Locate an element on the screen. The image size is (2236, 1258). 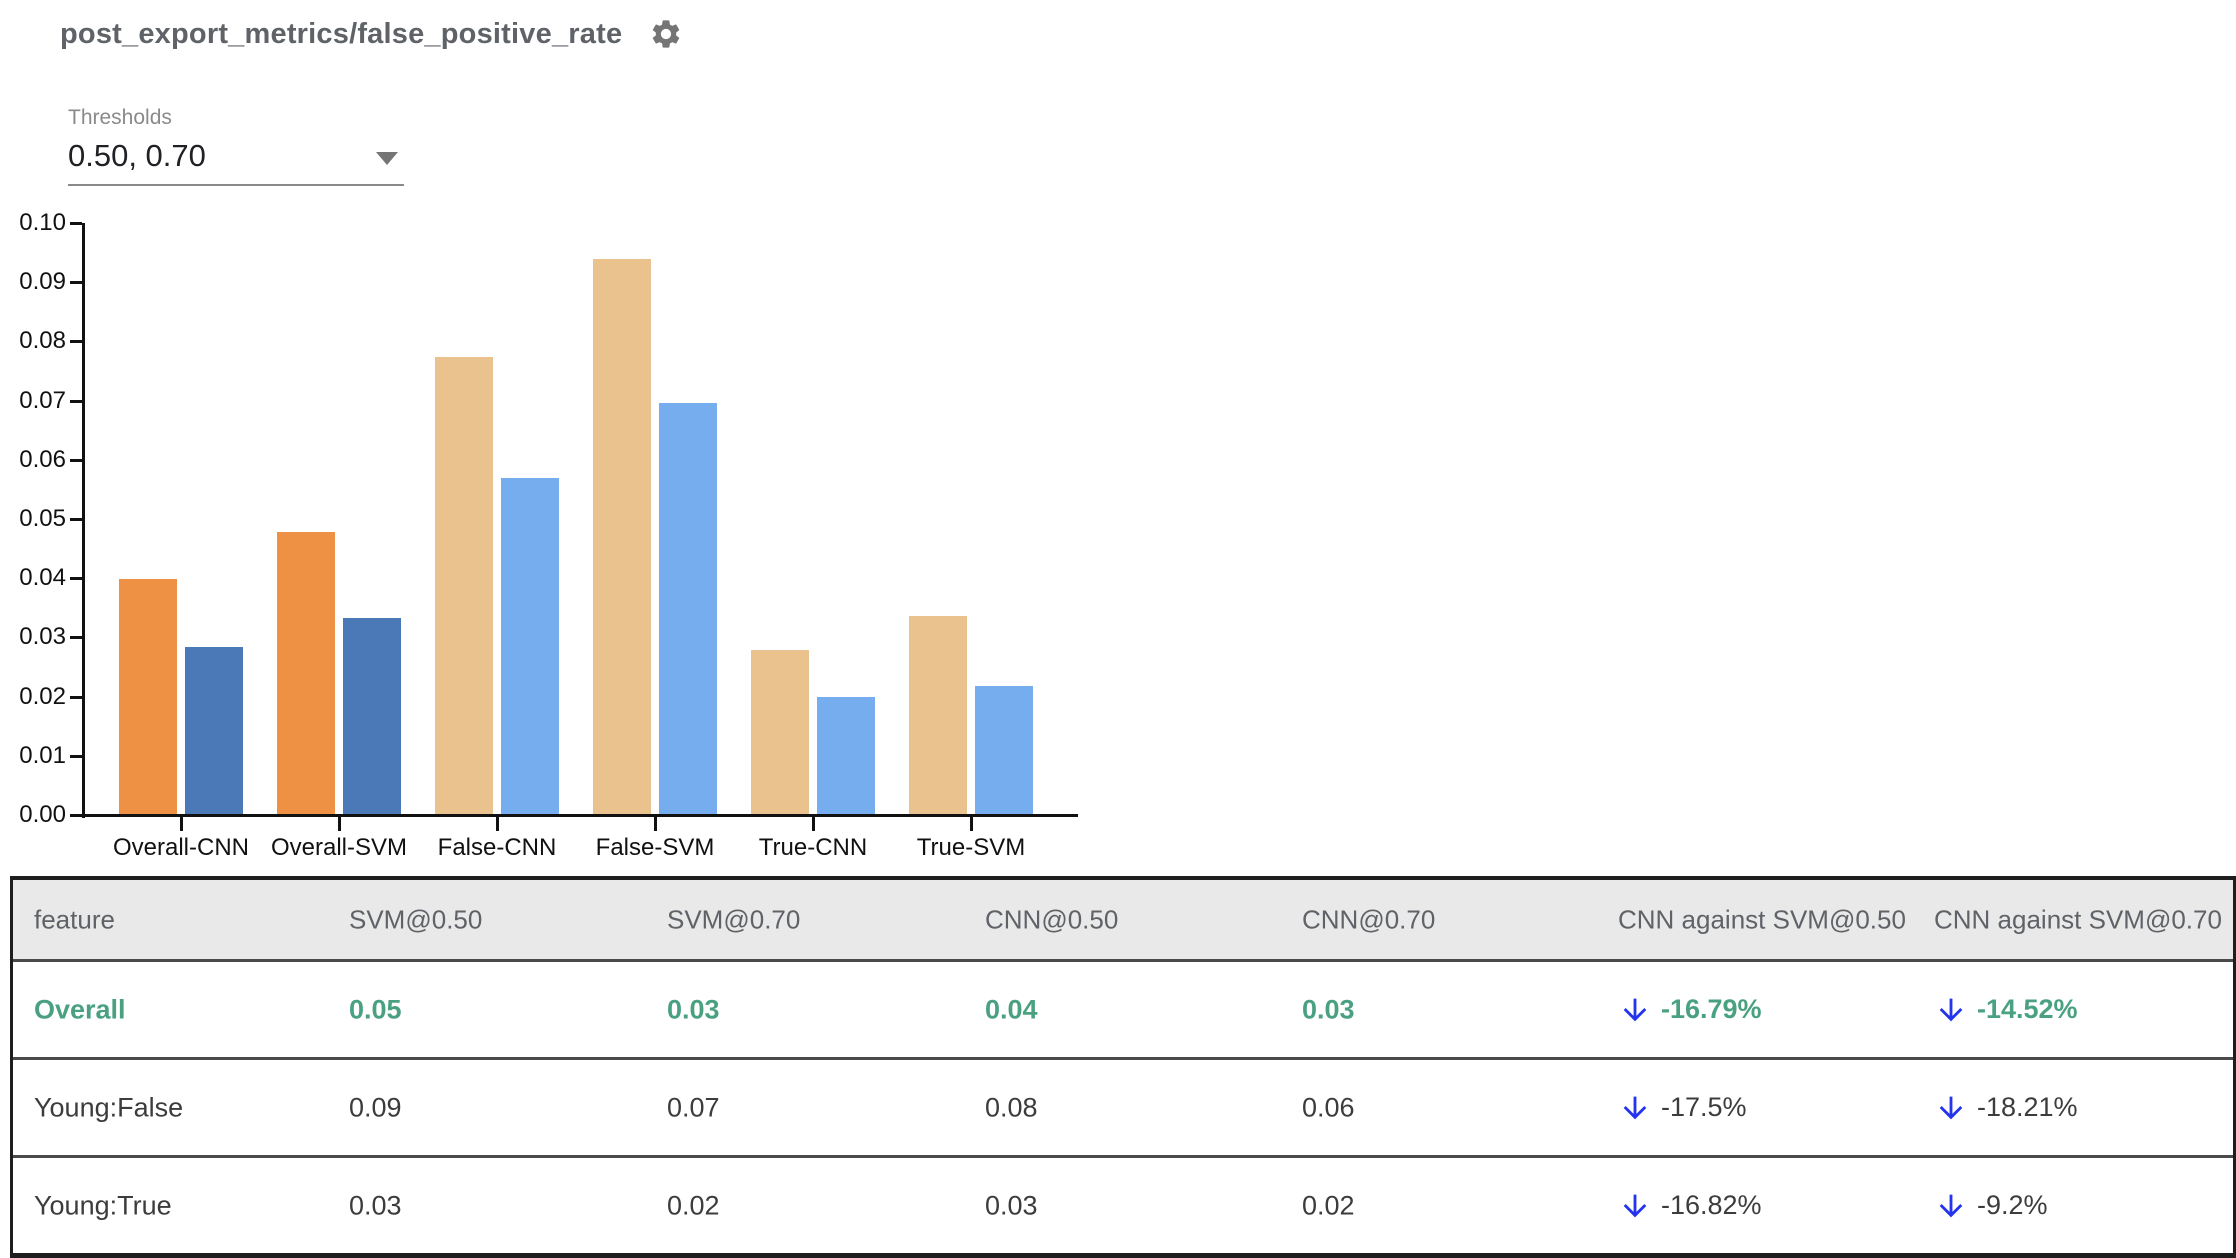
delta-cell: -14.52% is located at coordinates (2006, 1010).